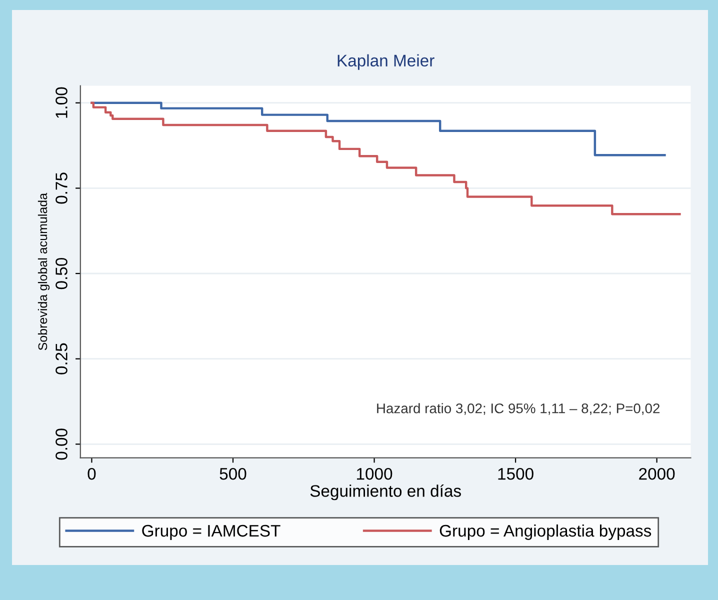  I want to click on x-axis-title: Seguimiento en días, so click(385, 492).